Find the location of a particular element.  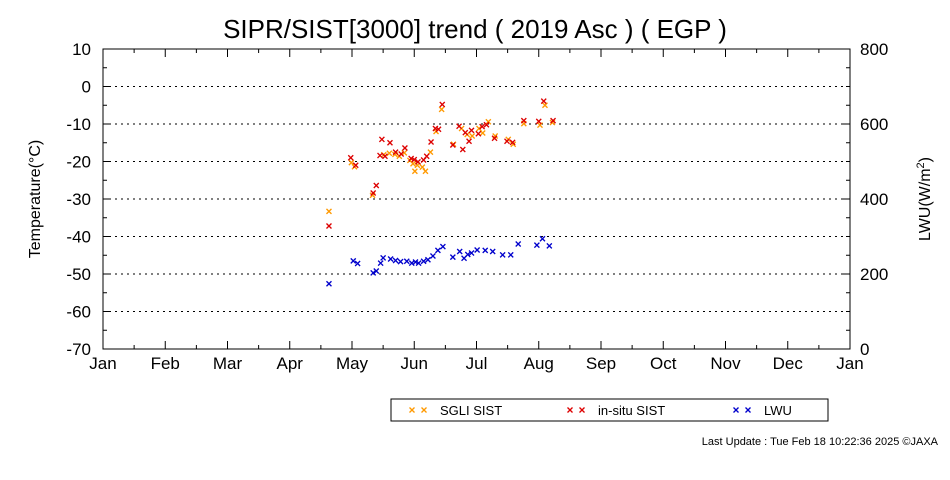

y-tick-label-right: 0 is located at coordinates (864, 349).